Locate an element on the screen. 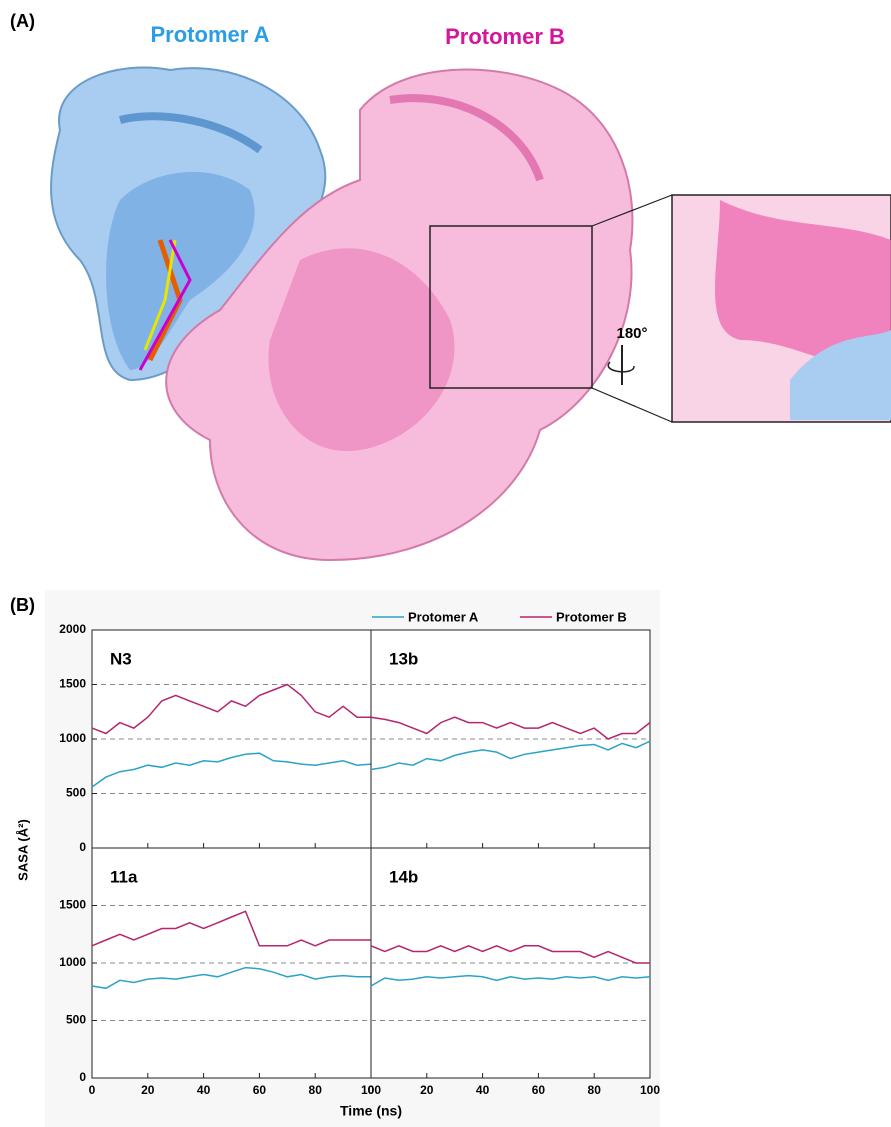 The height and width of the screenshot is (1127, 891). panel-title: 11a is located at coordinates (124, 876).